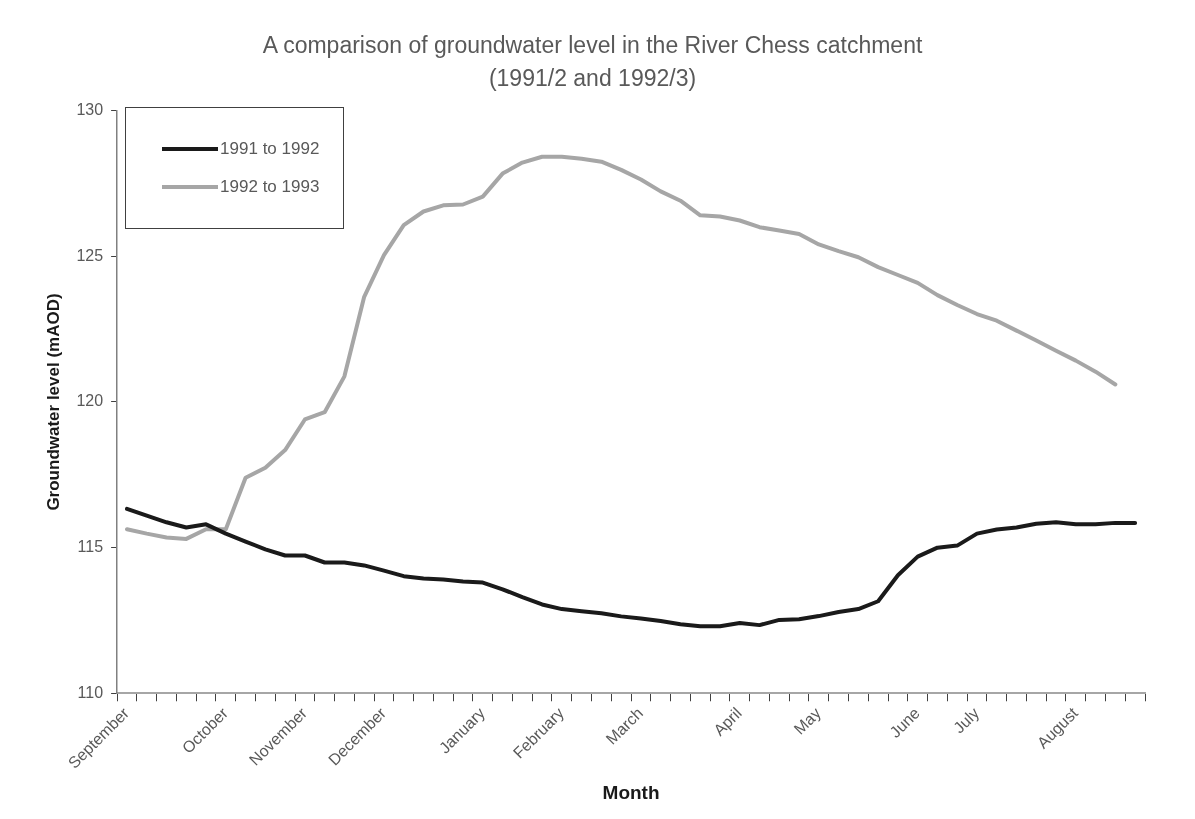 This screenshot has height=819, width=1195. I want to click on y-axis-title: Groundwater level (mAOD), so click(53, 402).